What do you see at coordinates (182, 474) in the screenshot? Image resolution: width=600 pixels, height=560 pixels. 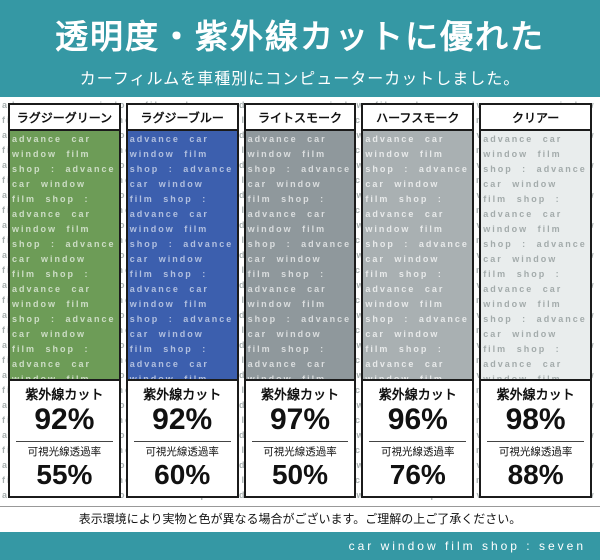 I see `vlt-value: 60%` at bounding box center [182, 474].